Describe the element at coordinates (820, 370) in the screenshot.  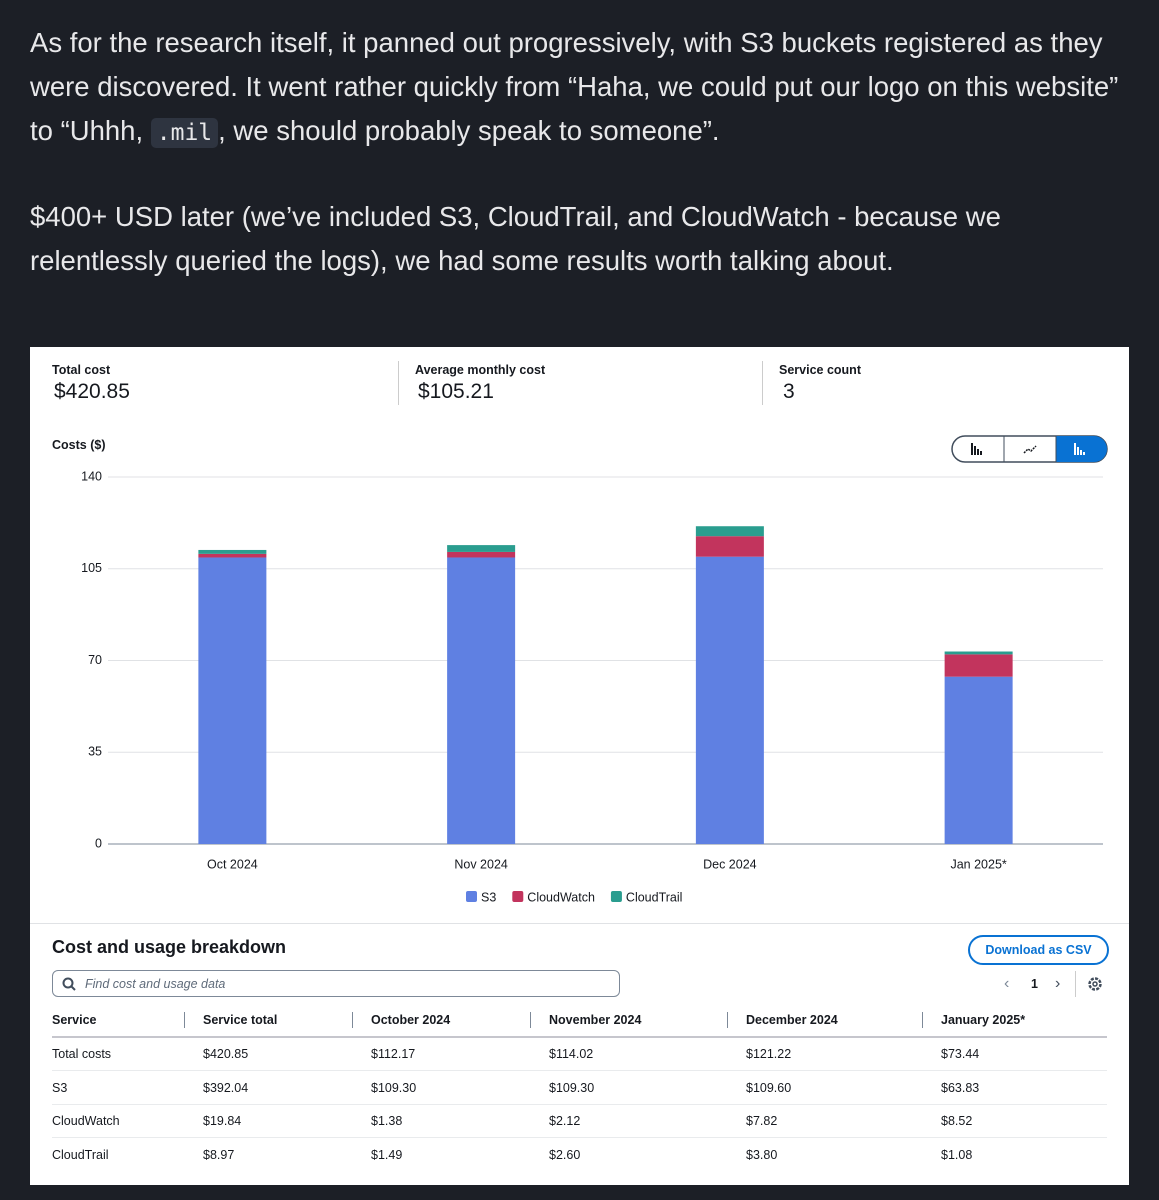
I see `summary-label: Service count` at that location.